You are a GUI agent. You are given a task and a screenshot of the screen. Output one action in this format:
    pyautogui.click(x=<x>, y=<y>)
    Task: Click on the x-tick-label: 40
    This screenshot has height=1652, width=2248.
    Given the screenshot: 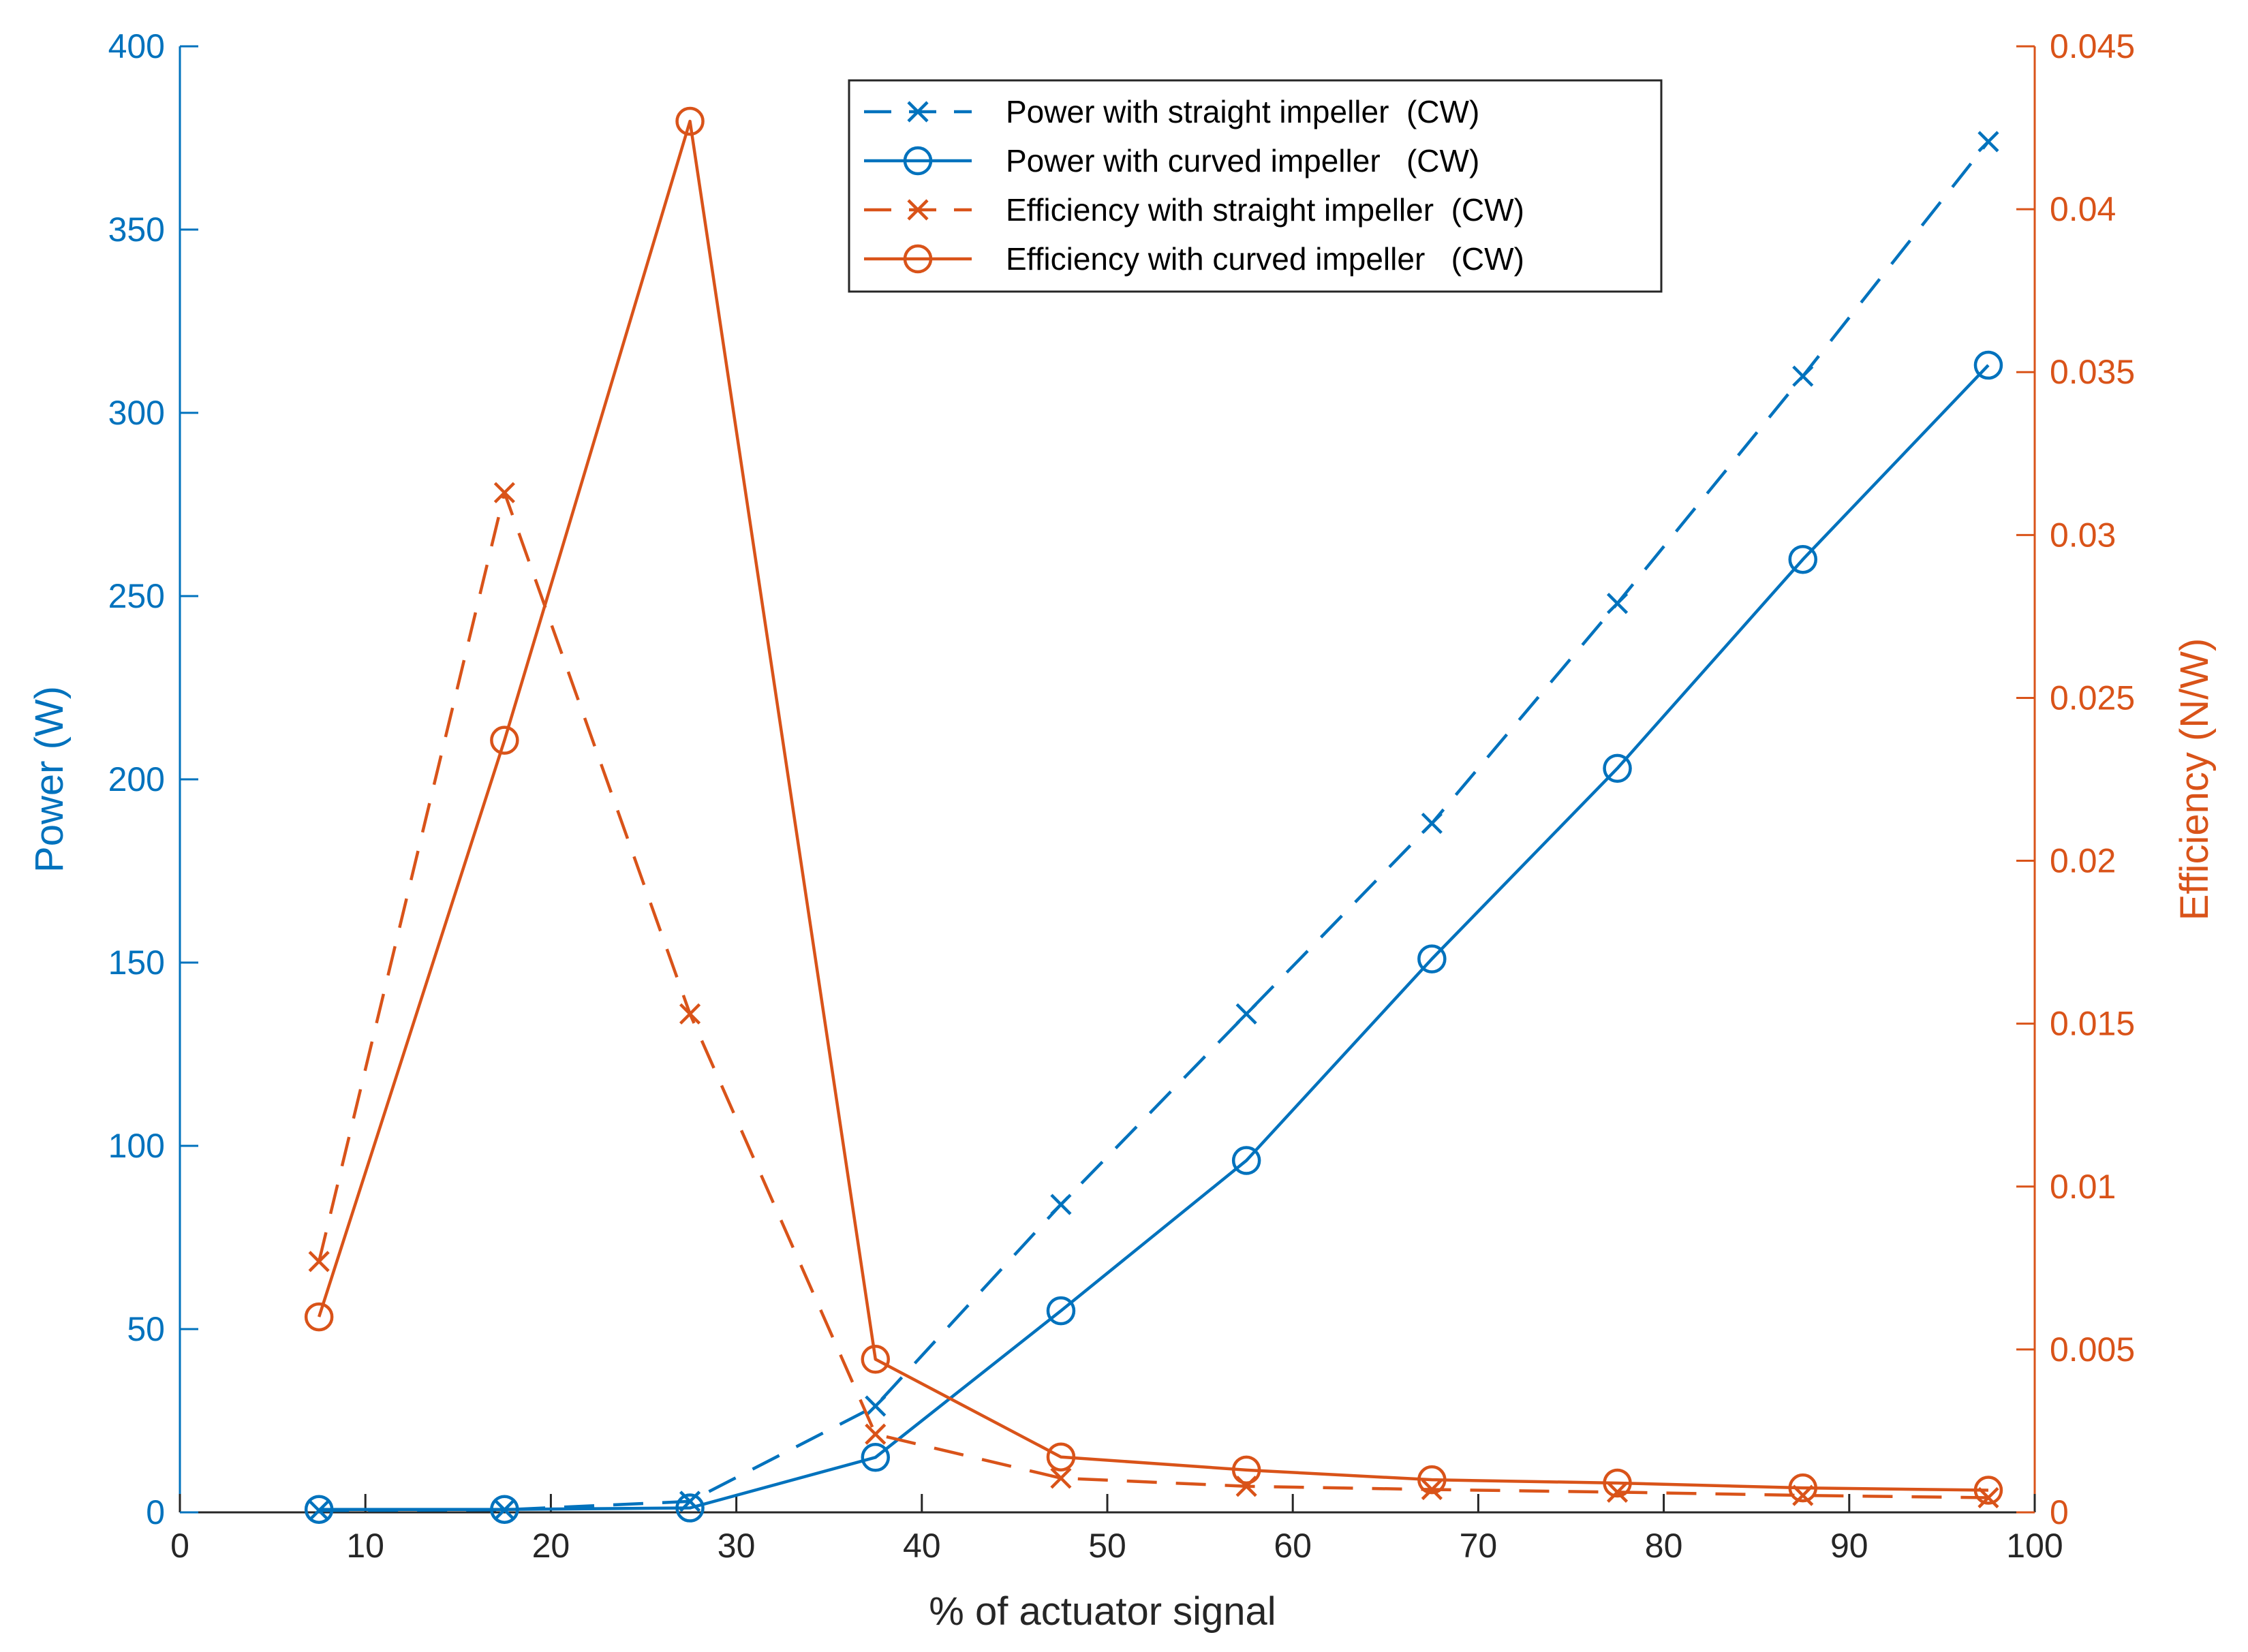 What is the action you would take?
    pyautogui.click(x=922, y=1546)
    